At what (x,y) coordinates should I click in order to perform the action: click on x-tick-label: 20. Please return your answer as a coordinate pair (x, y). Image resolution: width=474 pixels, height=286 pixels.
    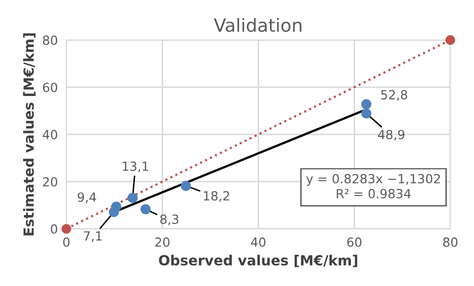
    Looking at the image, I should click on (162, 242).